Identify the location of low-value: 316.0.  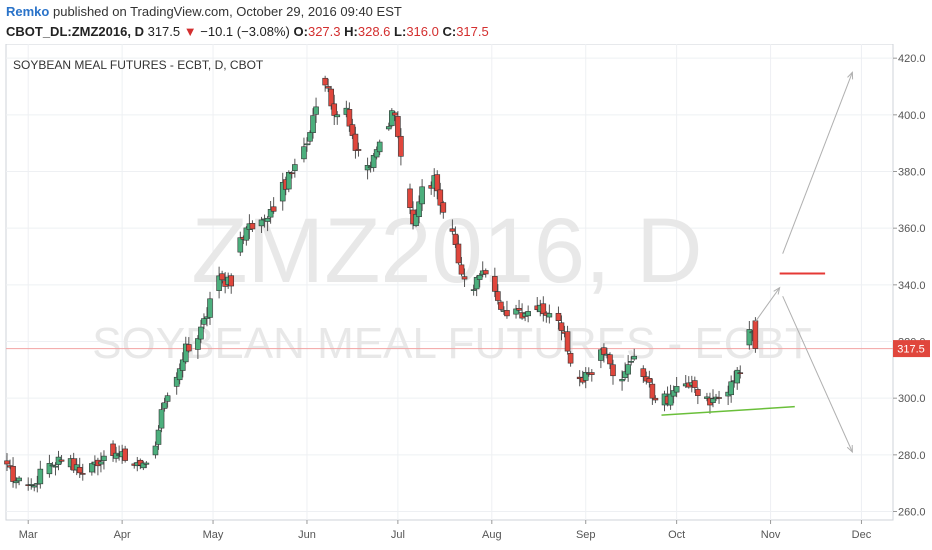
(422, 31).